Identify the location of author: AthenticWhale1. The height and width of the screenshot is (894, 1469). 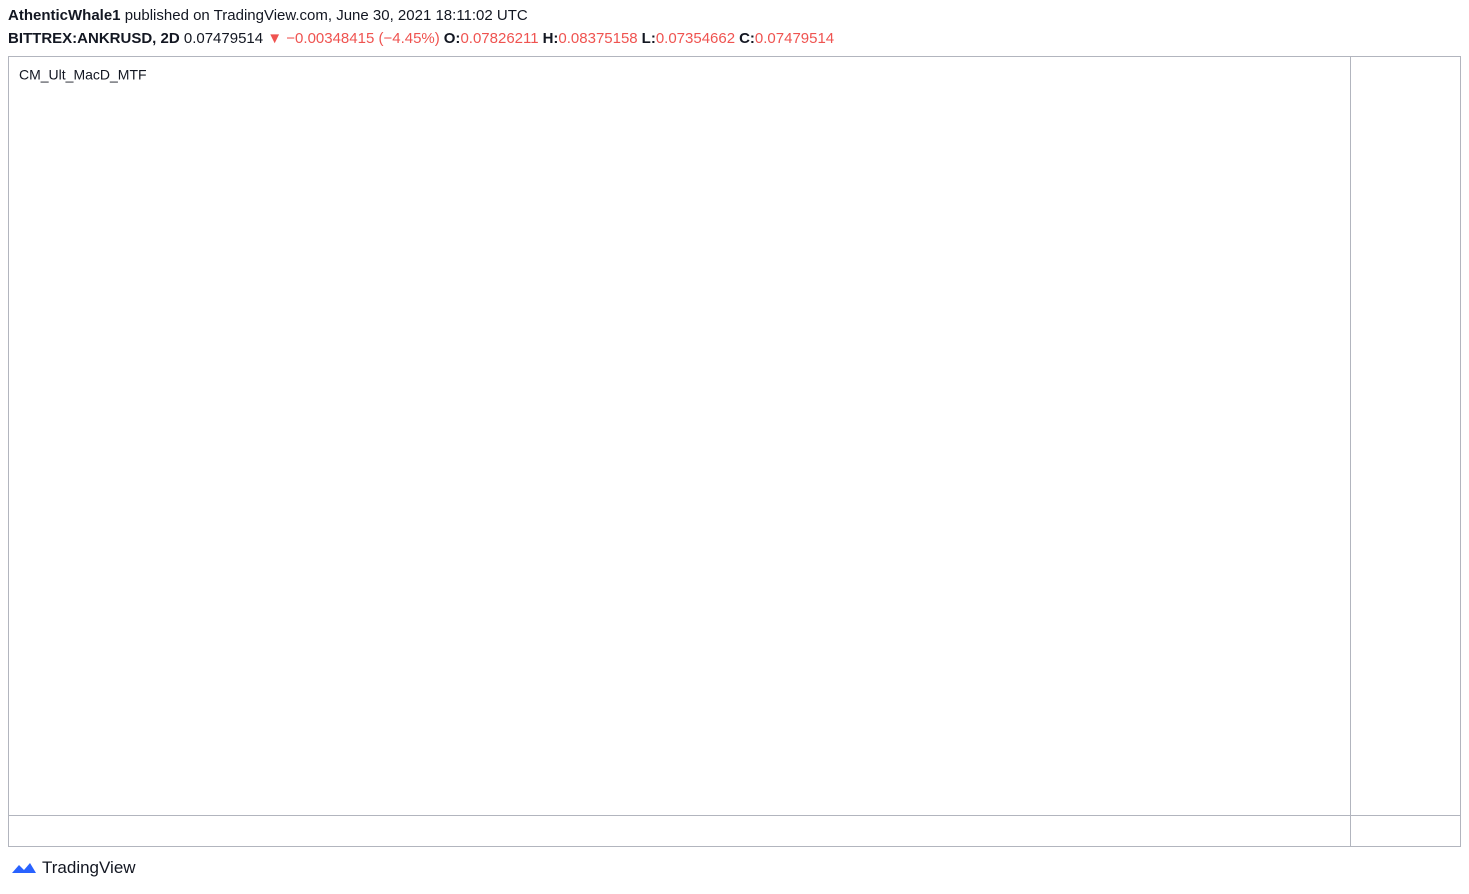
(64, 15).